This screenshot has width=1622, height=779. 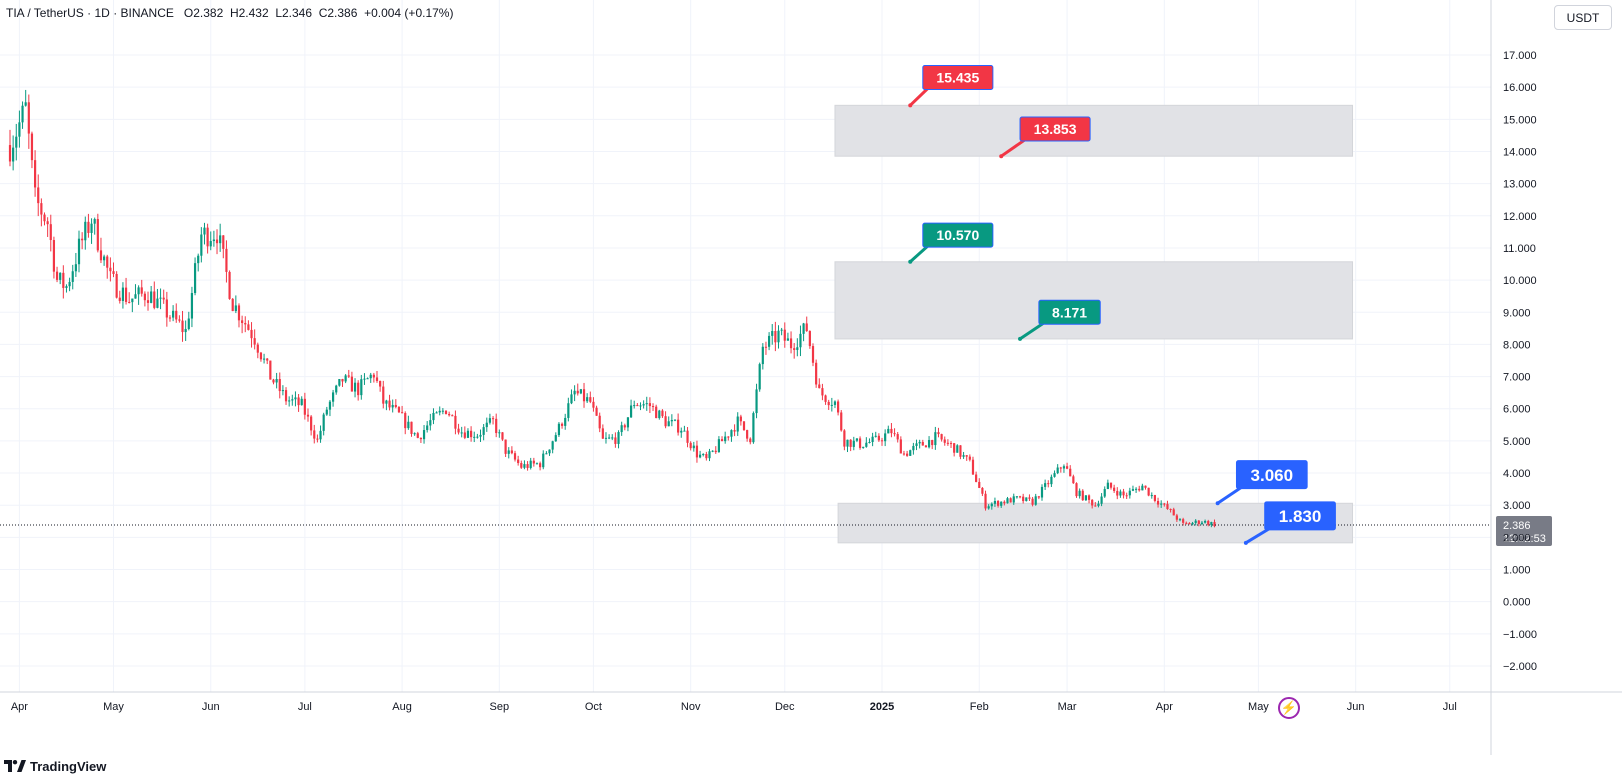 I want to click on x-tick-label: Sep, so click(x=500, y=707).